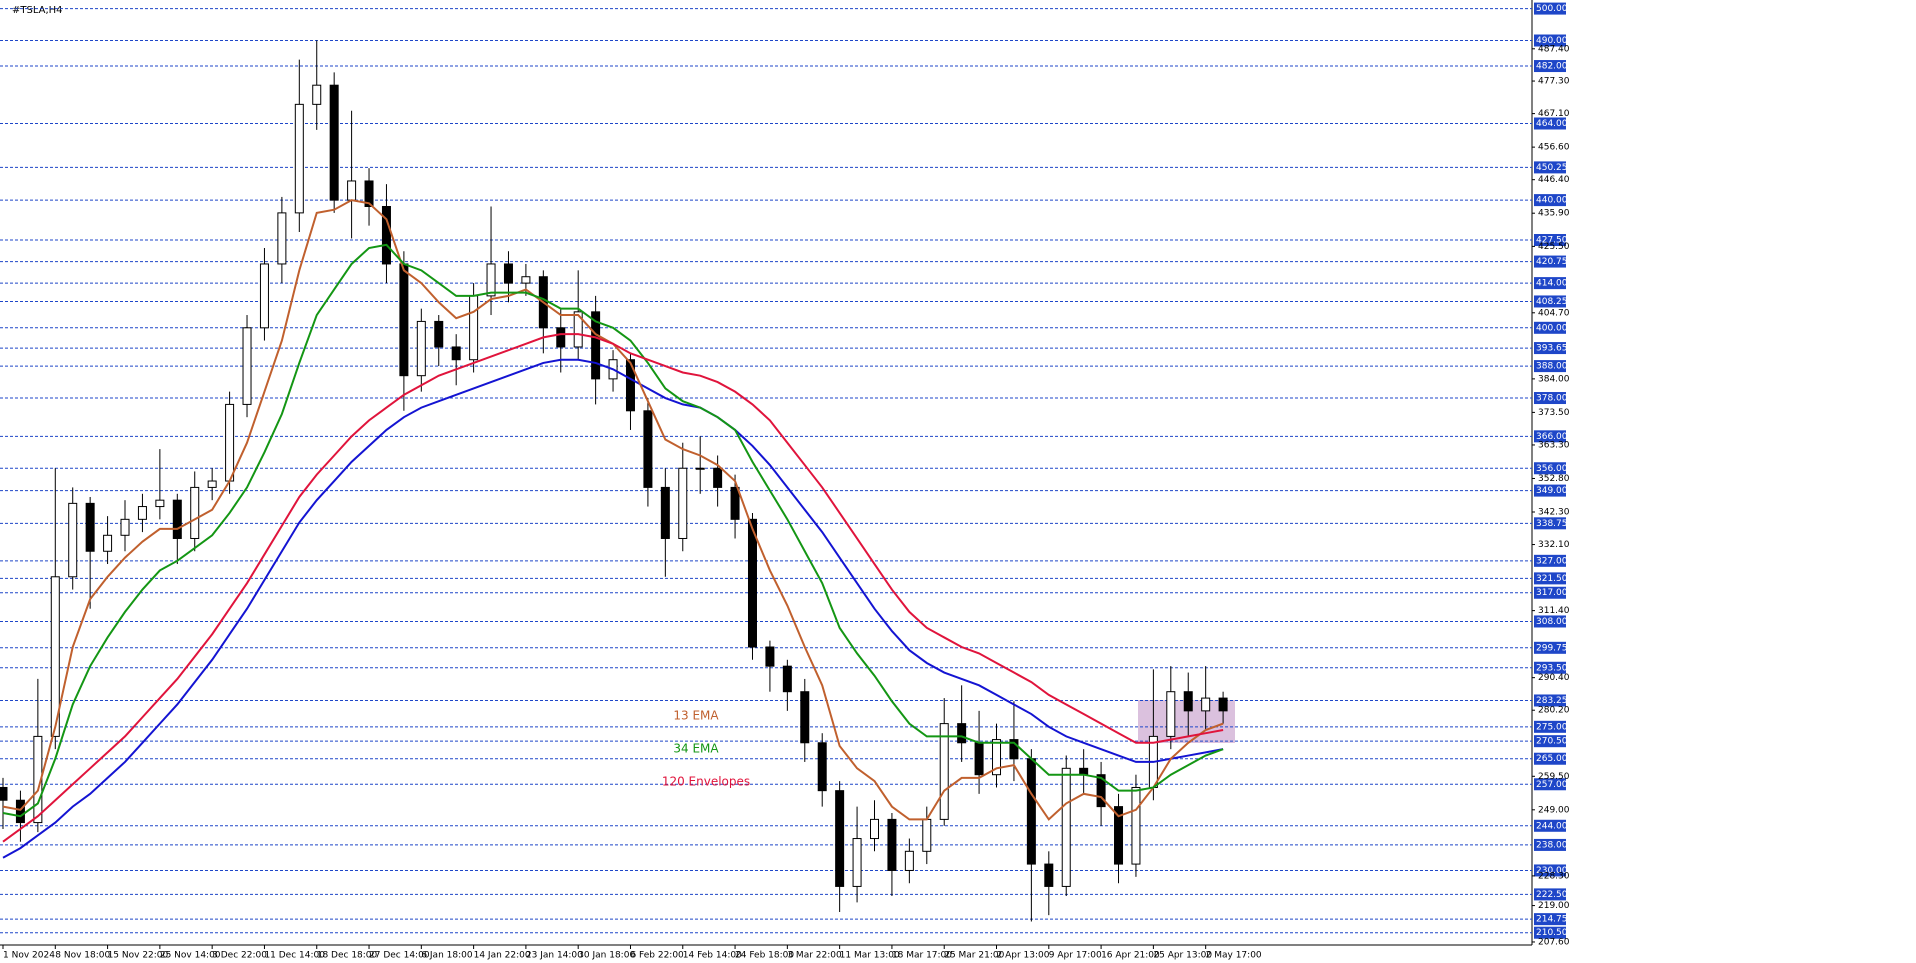 This screenshot has width=1916, height=963. I want to click on x-tick-label: 15 Nov 22:00, so click(138, 956).